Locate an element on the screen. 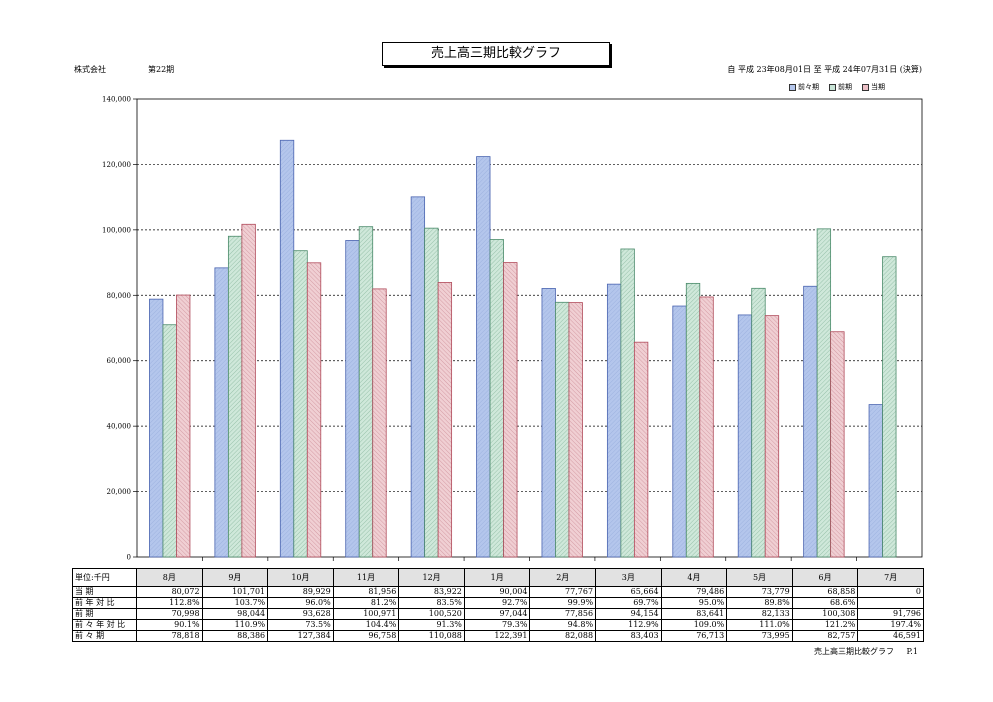  table-cell: 197.4% is located at coordinates (890, 625).